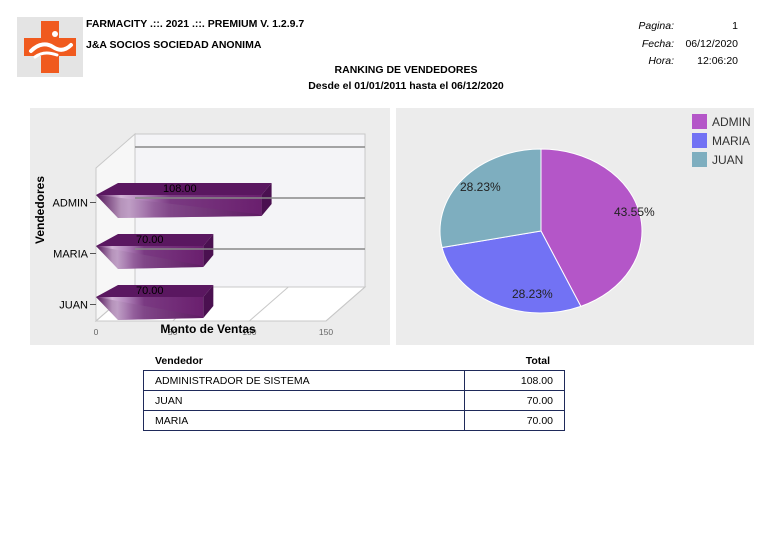 The width and height of the screenshot is (784, 538). What do you see at coordinates (50, 47) in the screenshot?
I see `farmacity-logo` at bounding box center [50, 47].